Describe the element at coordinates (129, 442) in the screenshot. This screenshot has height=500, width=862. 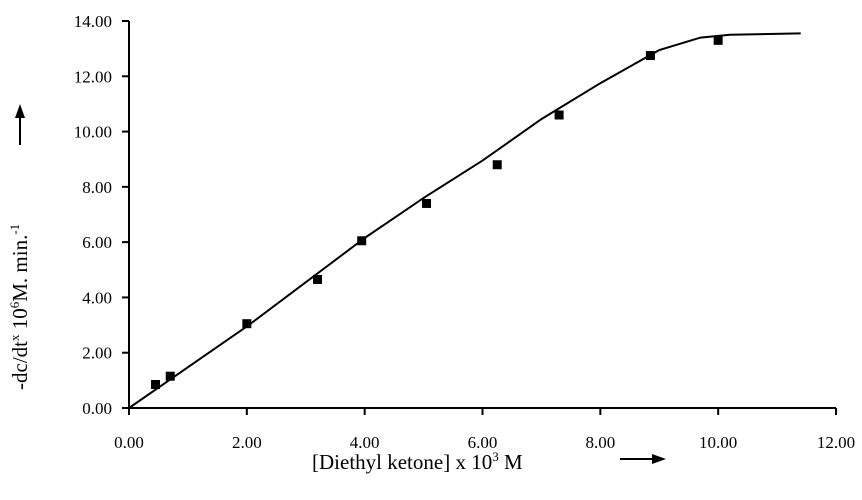
I see `x-tick-label: 0.00` at that location.